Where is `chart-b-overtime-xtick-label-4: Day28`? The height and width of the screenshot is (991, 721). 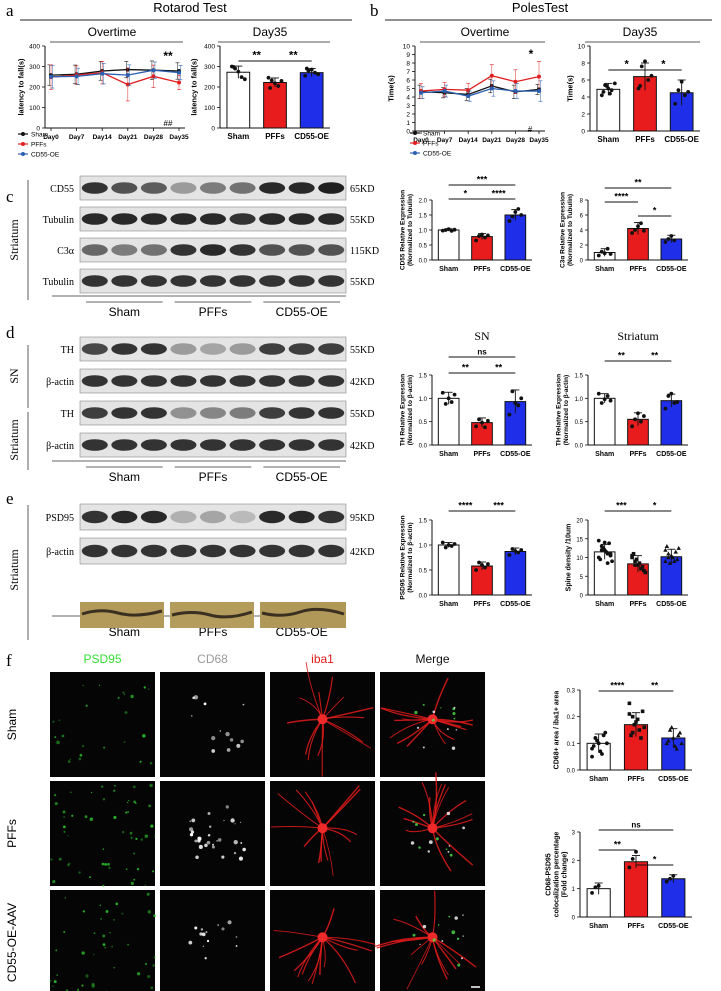
chart-b-overtime-xtick-label-4: Day28 is located at coordinates (516, 140).